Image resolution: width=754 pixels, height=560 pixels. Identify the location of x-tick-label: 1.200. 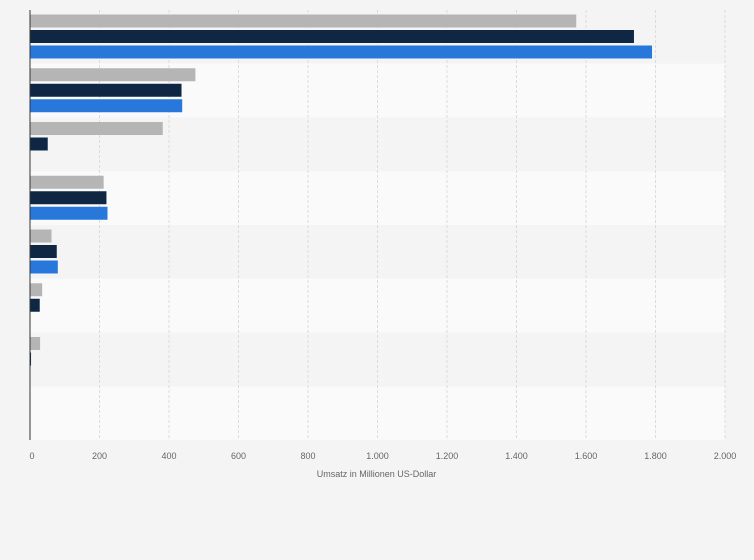
(447, 456).